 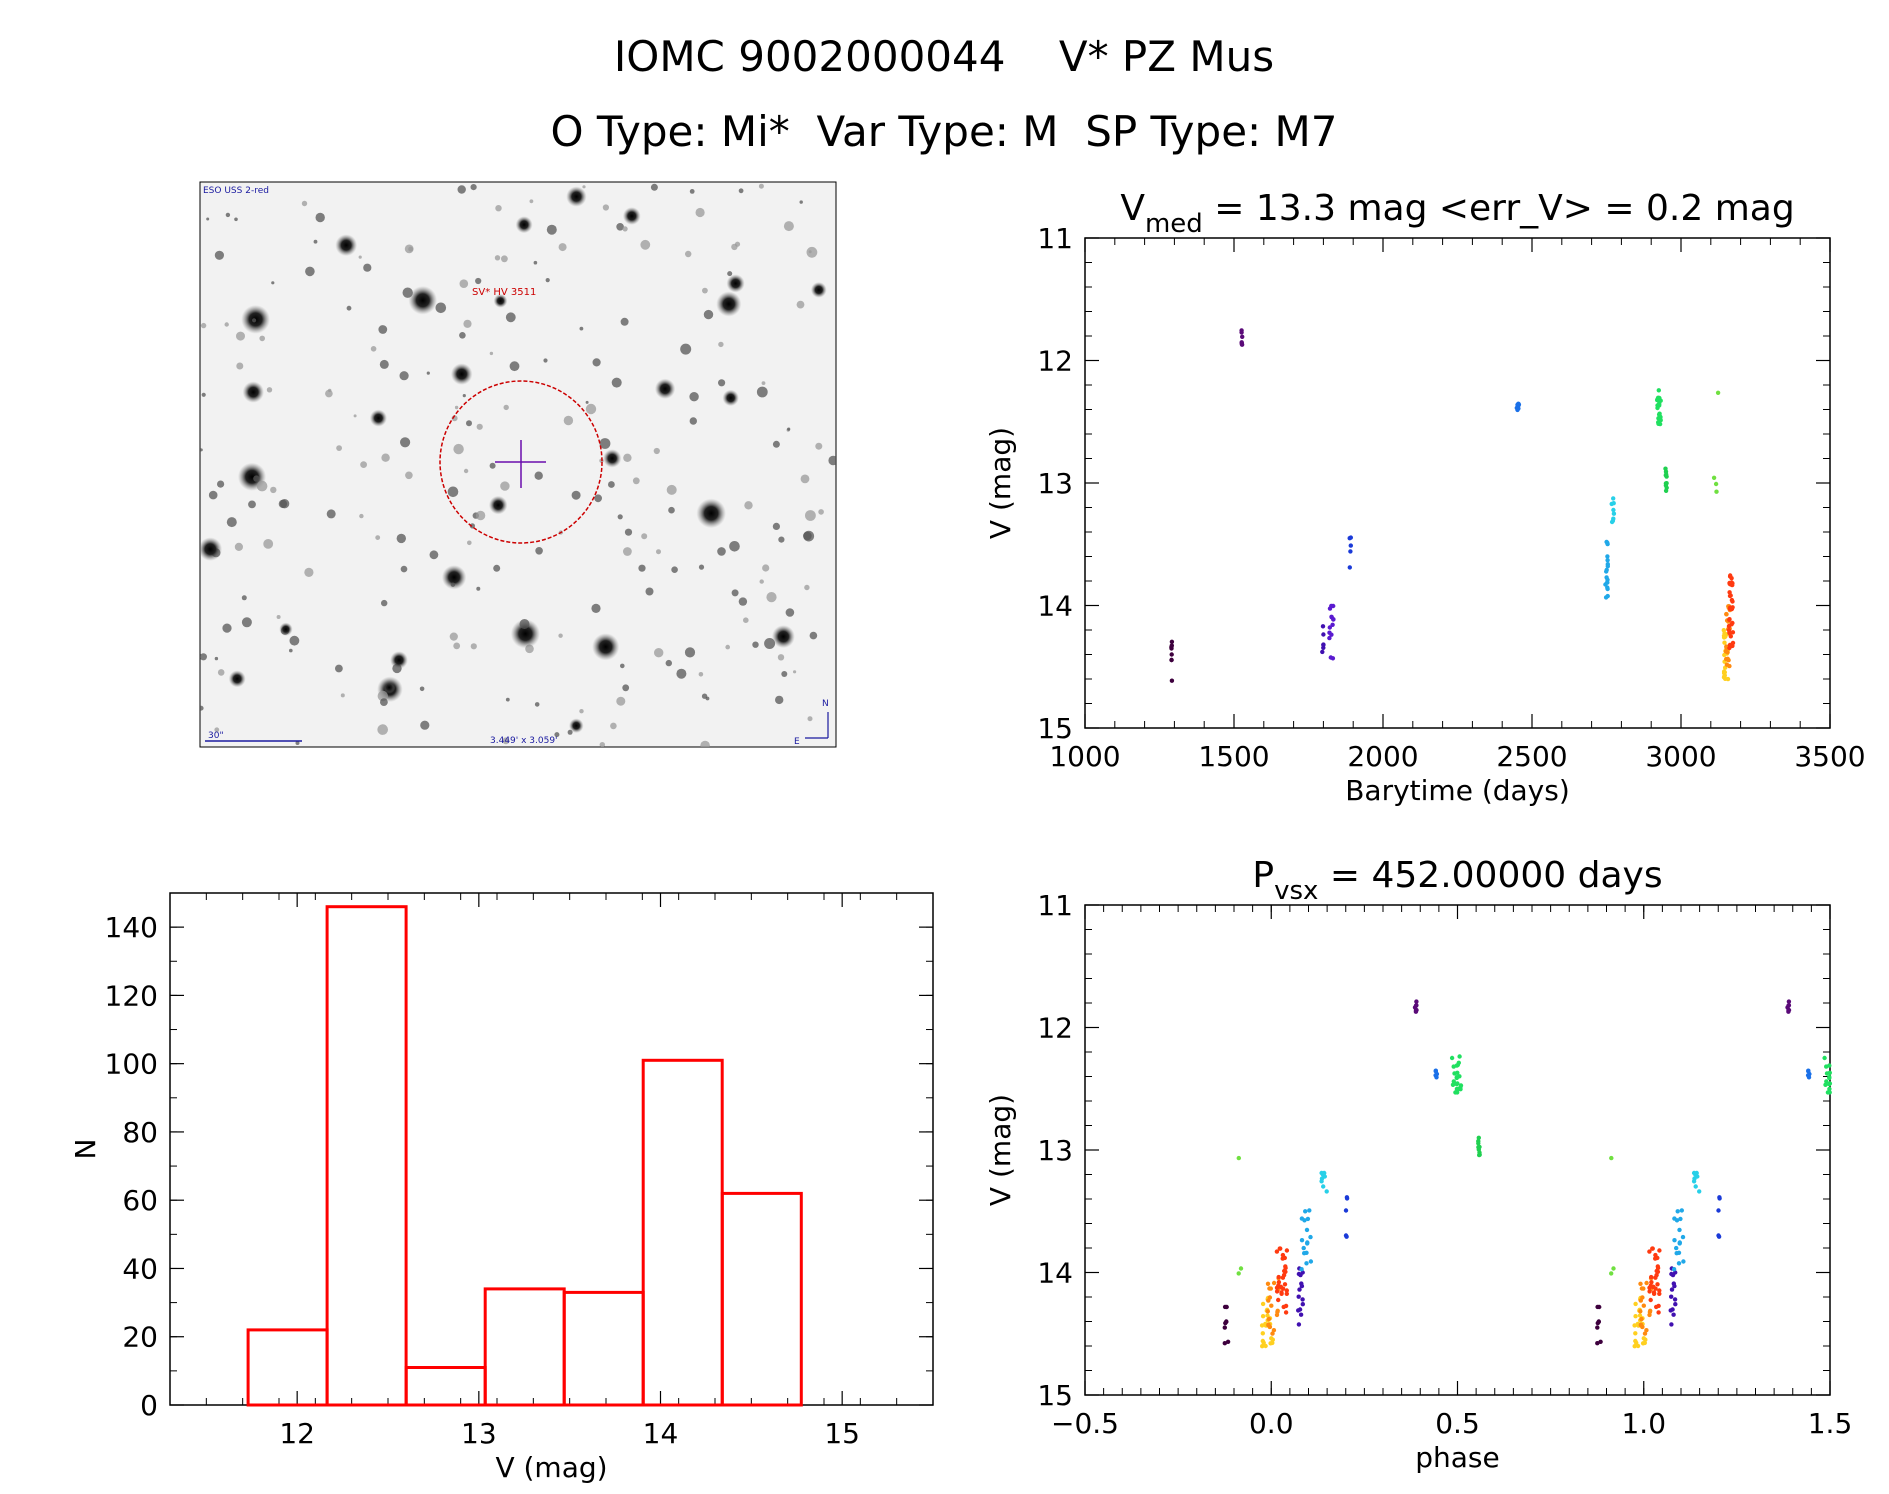 I want to click on x-tick-label: −0.5, so click(x=1085, y=1423).